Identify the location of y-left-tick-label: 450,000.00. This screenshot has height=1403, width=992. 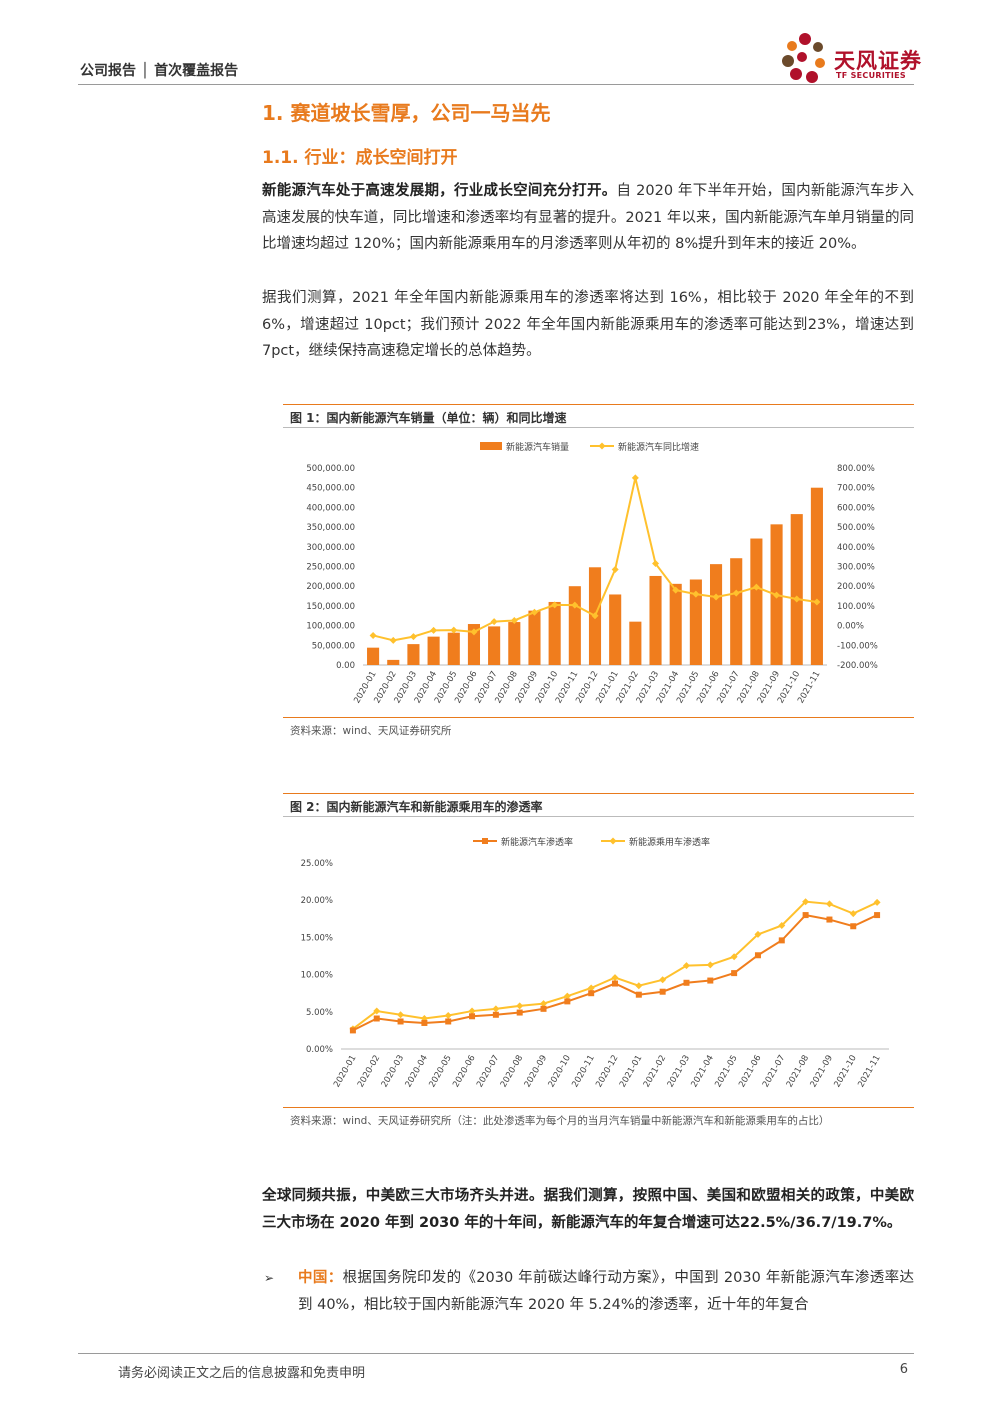
(330, 489).